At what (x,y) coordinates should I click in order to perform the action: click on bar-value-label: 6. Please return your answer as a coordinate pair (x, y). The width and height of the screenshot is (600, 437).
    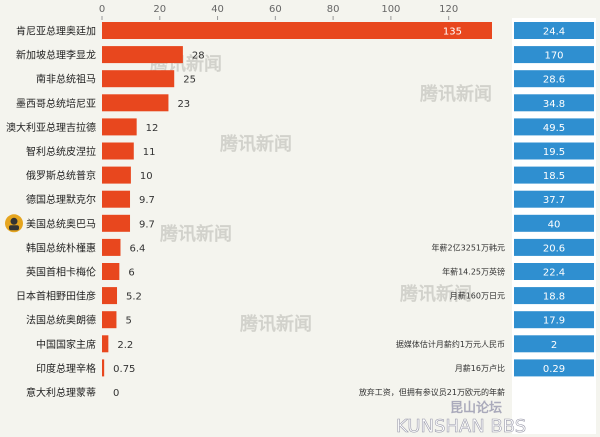
    Looking at the image, I should click on (131, 273).